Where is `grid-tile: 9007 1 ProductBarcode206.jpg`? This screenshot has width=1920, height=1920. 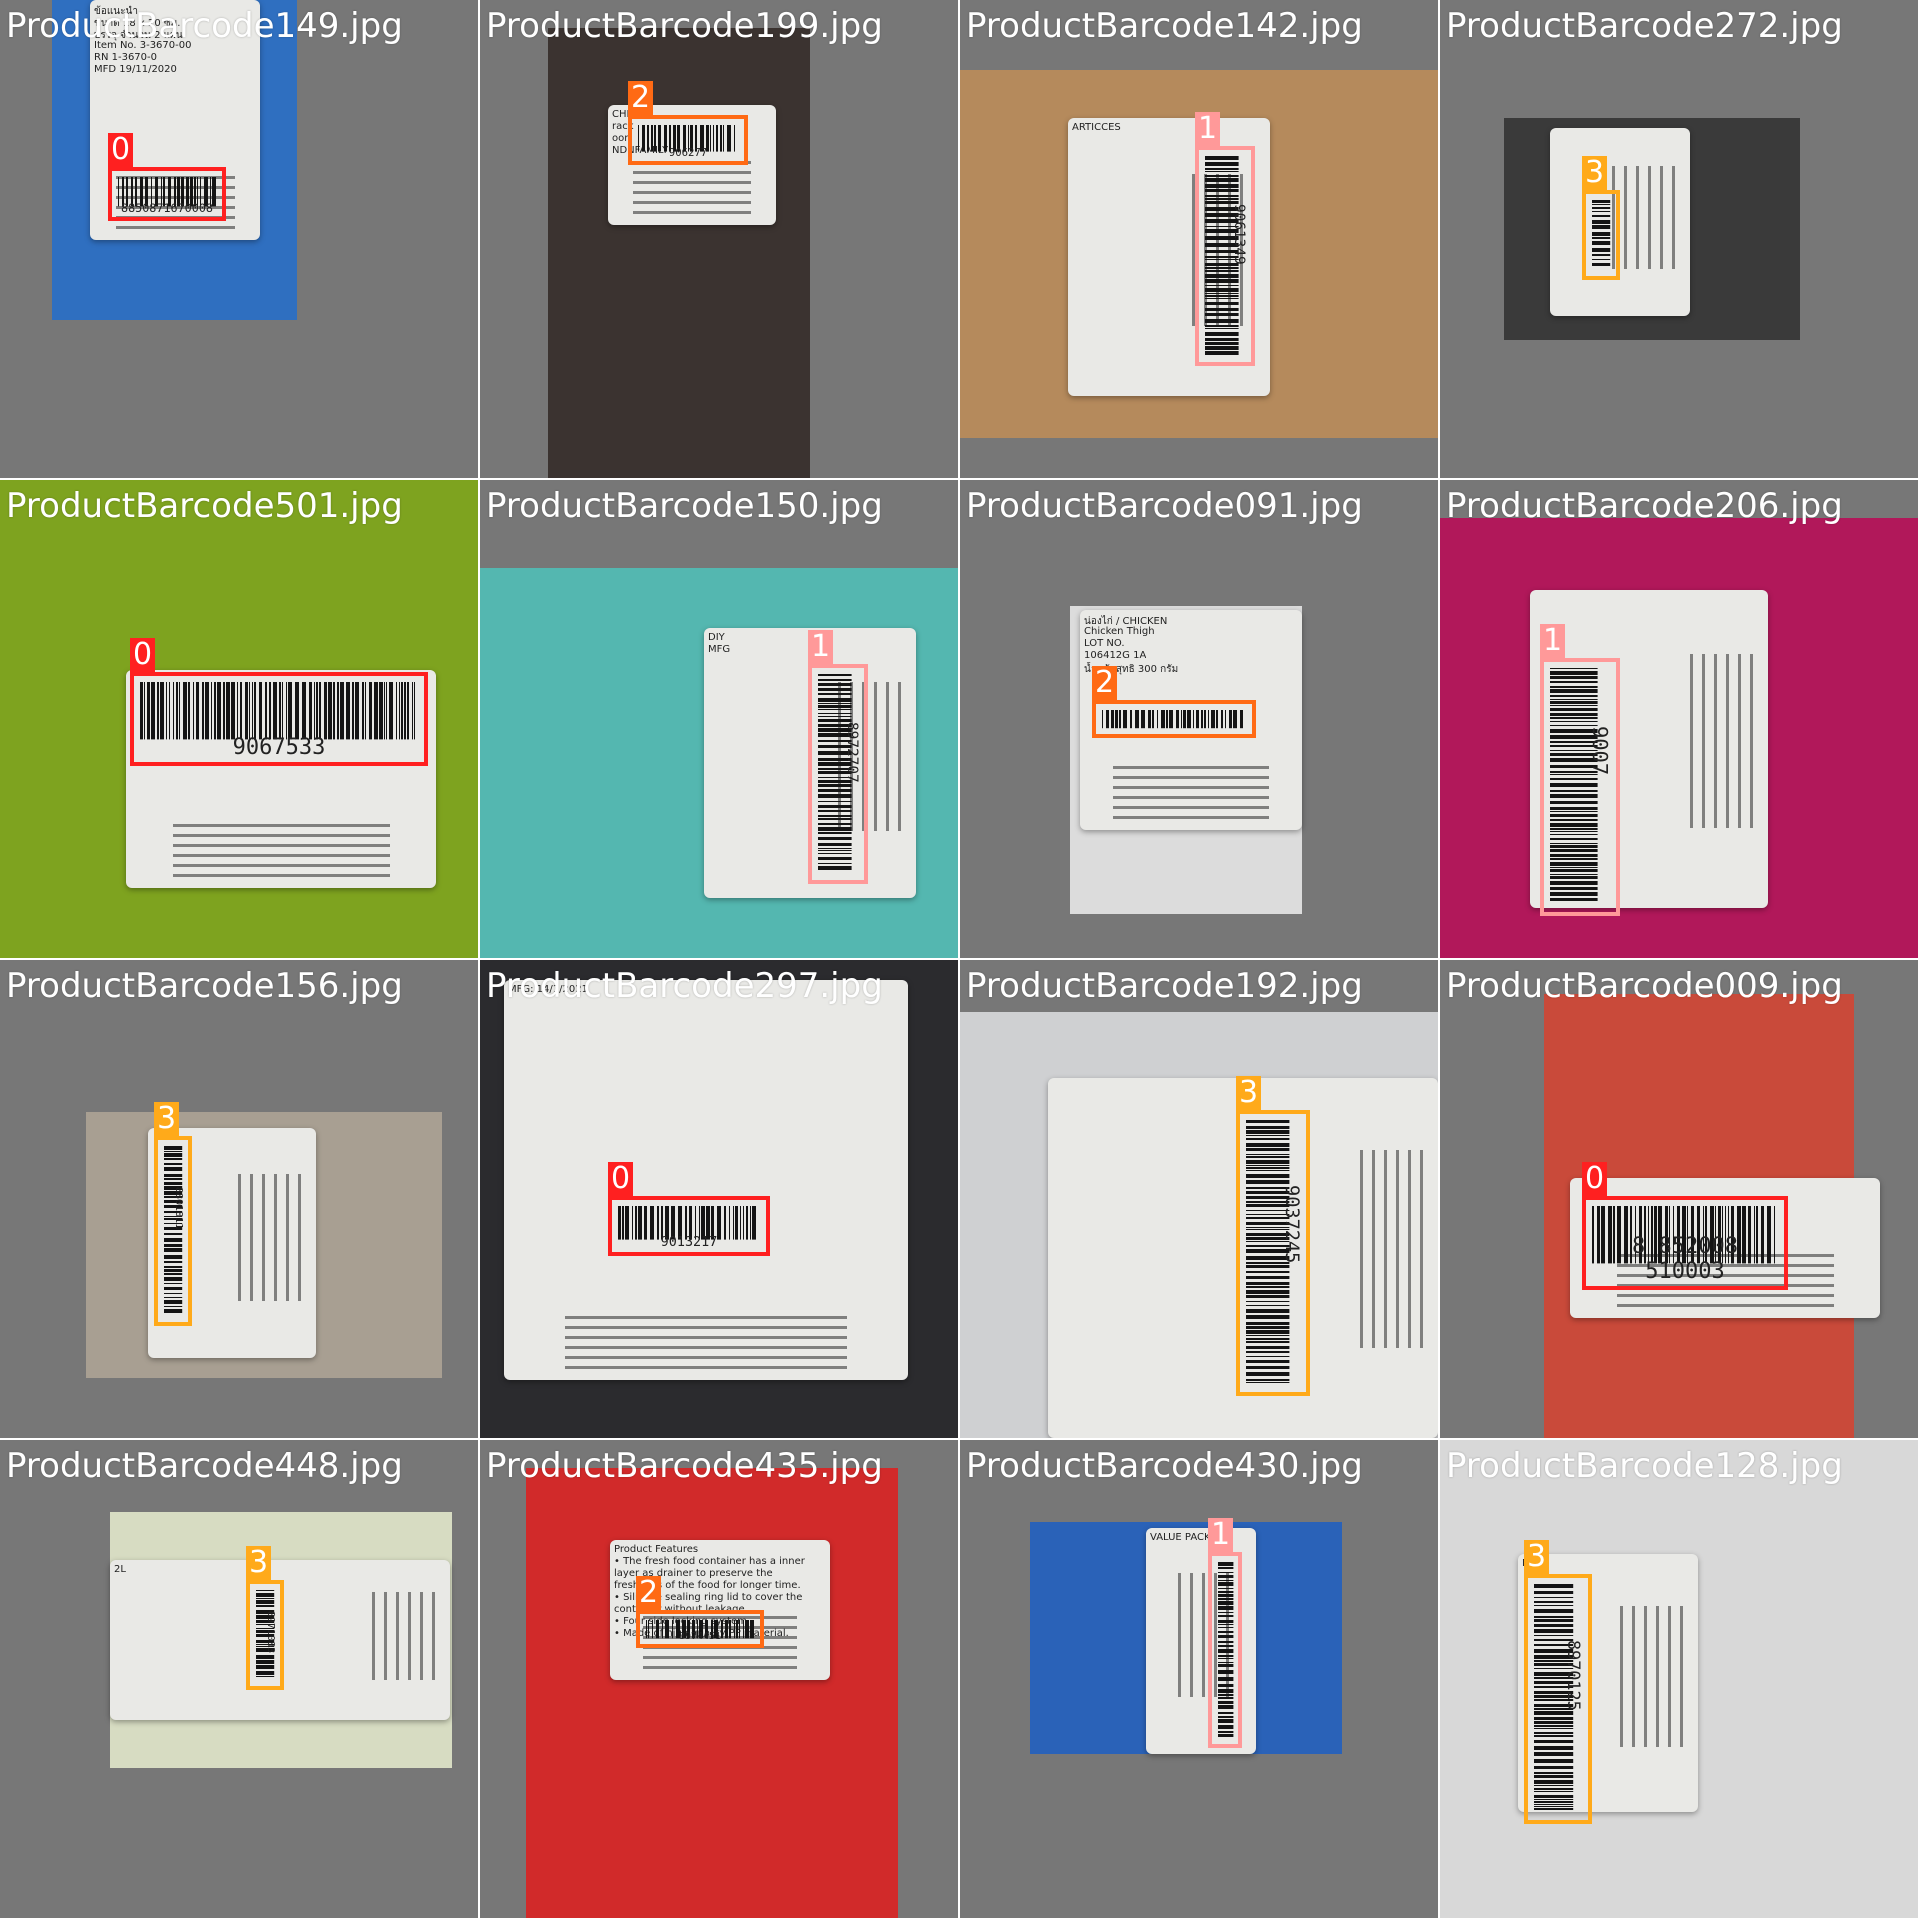
grid-tile: 9007 1 ProductBarcode206.jpg is located at coordinates (1679, 719).